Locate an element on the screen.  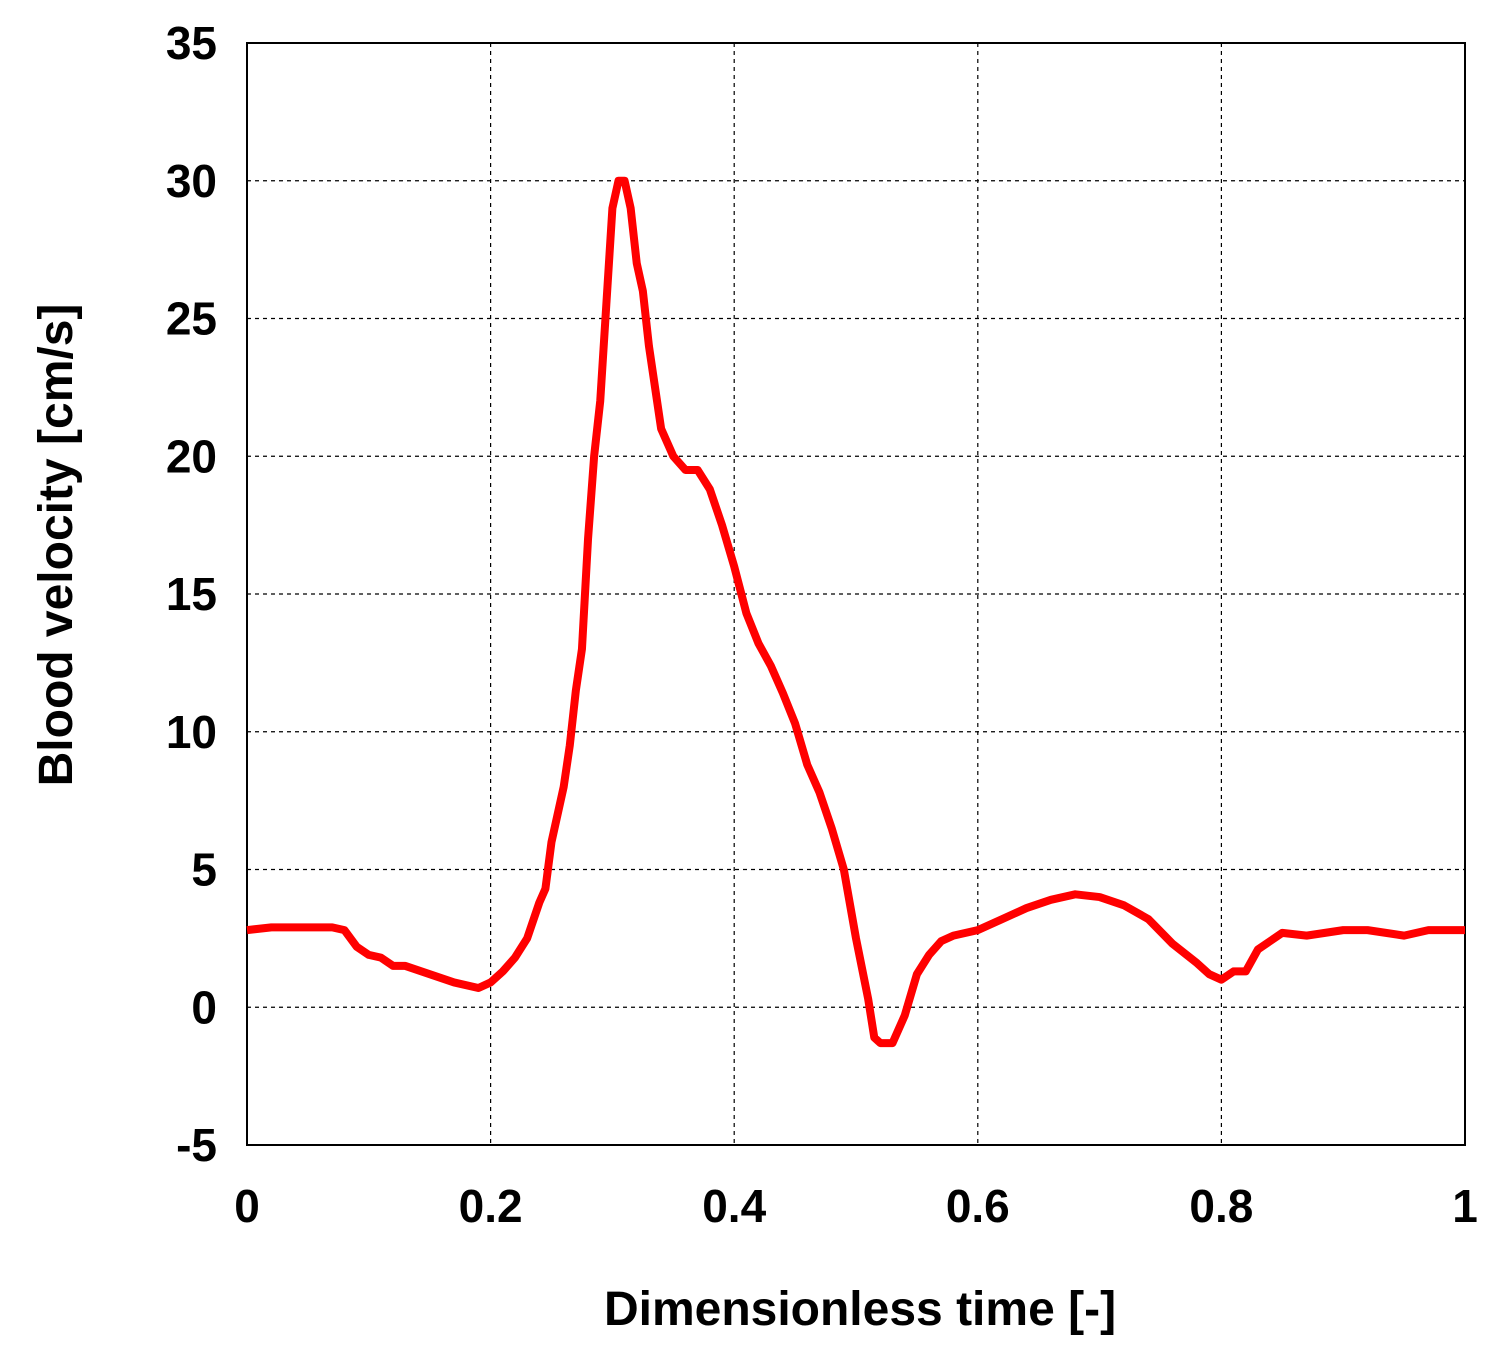
y-tick-label: 30 is located at coordinates (191, 181).